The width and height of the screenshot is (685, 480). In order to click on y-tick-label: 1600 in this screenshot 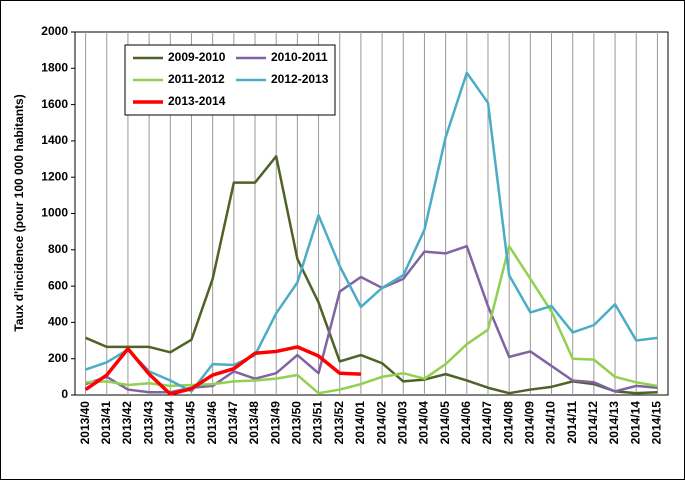, I will do `click(54, 104)`.